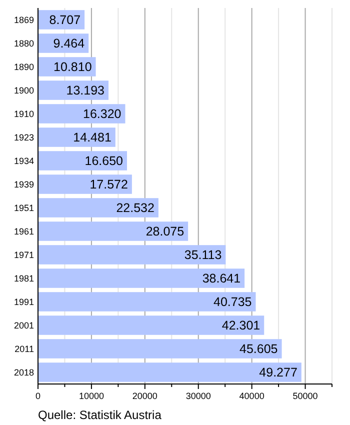 The height and width of the screenshot is (425, 350). What do you see at coordinates (135, 208) in the screenshot?
I see `data-label: 22.532` at bounding box center [135, 208].